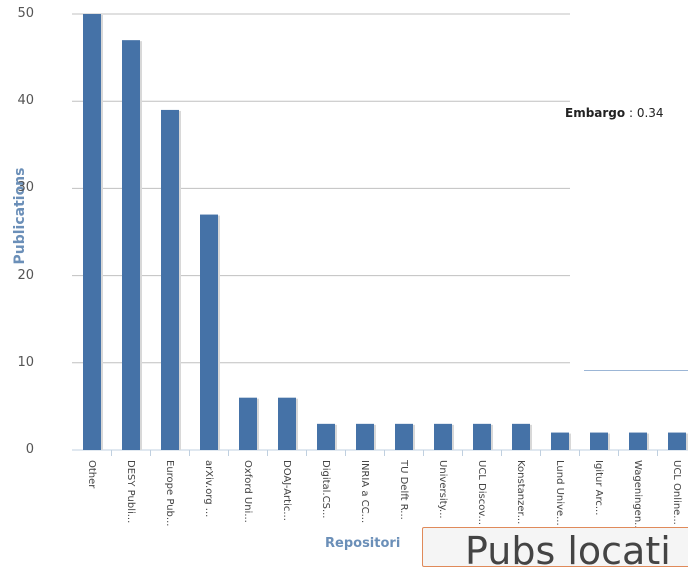 The height and width of the screenshot is (567, 688). I want to click on tooltip-value: : 0.34, so click(644, 113).